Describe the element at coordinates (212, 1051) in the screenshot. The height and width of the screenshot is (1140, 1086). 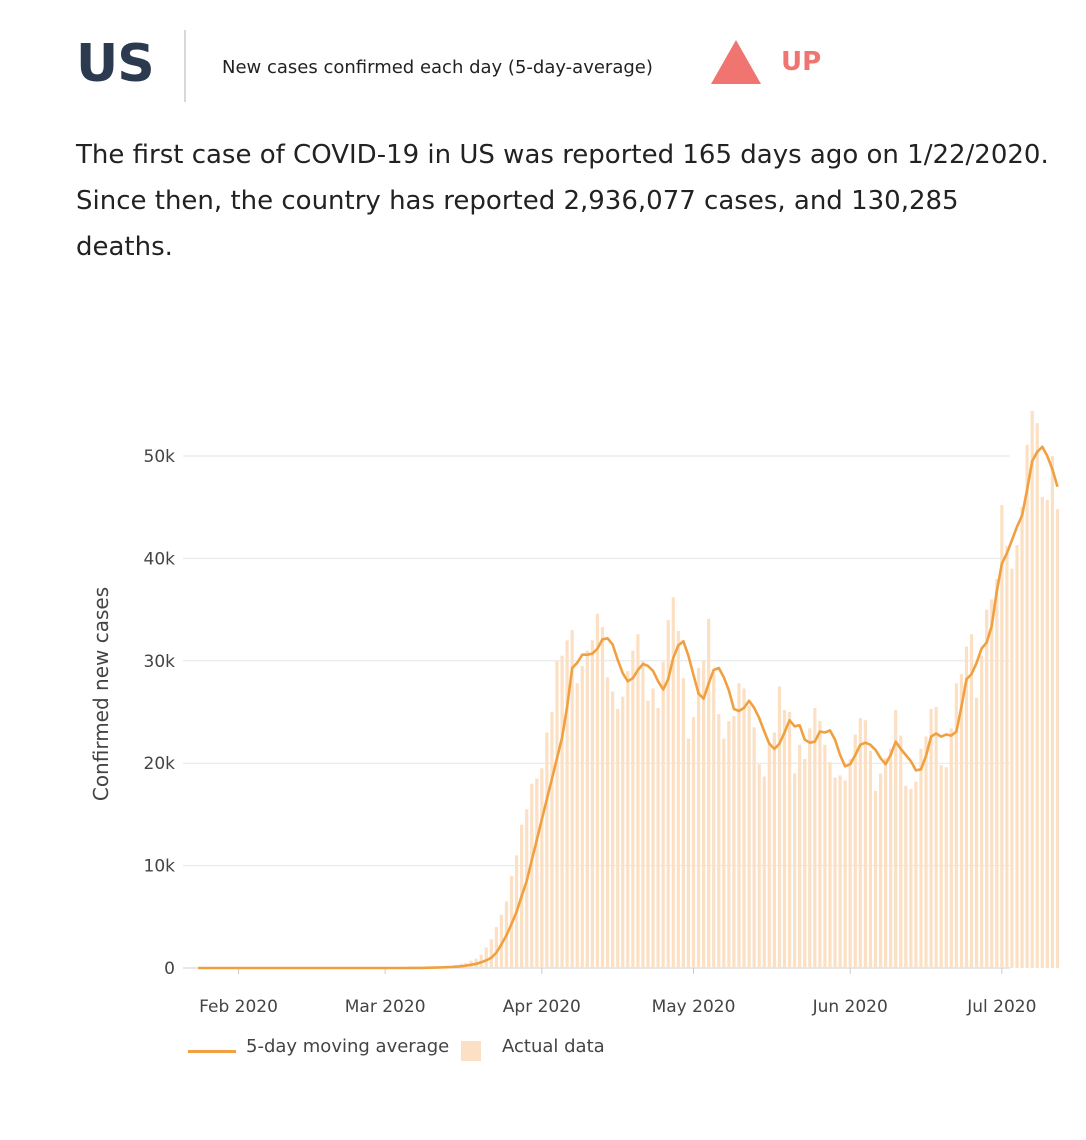
I see `legend-line-swatch` at that location.